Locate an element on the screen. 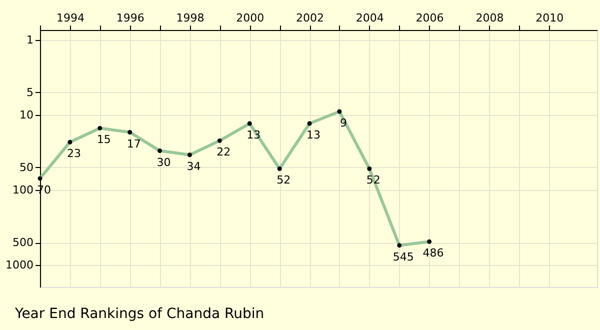  x-tick-label: 1994 is located at coordinates (70, 18).